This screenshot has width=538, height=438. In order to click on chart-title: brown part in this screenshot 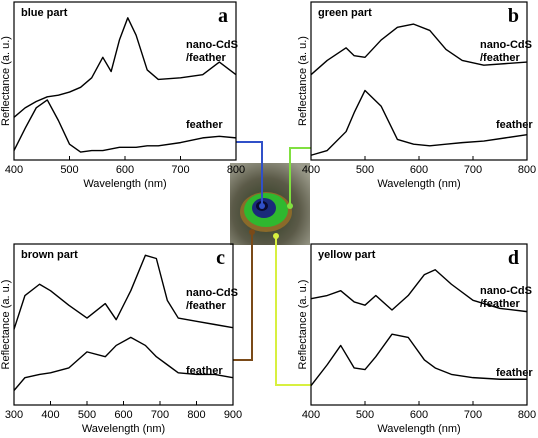, I will do `click(49, 255)`.